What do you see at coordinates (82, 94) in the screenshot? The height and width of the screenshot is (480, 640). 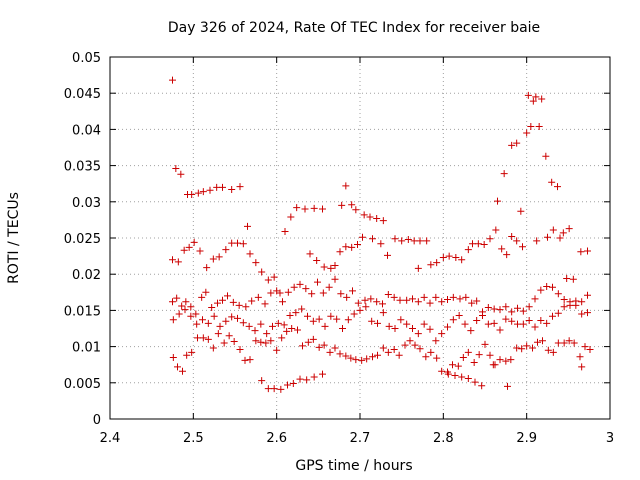 I see `y-tick-label: 0.045` at bounding box center [82, 94].